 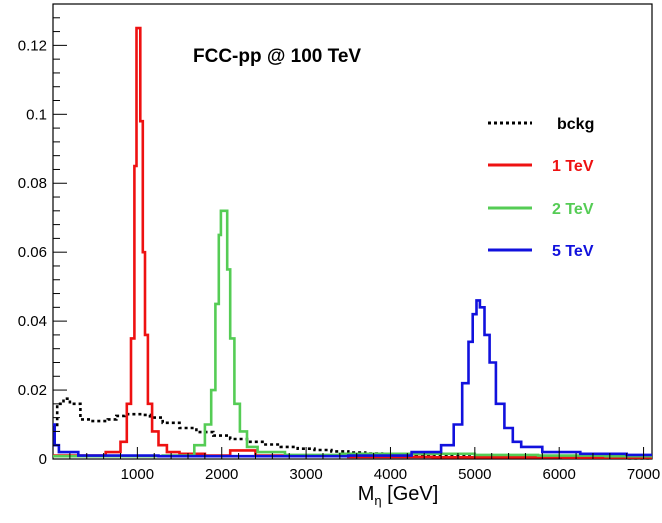 I want to click on legend-label-1tev: 1 TeV, so click(x=573, y=166).